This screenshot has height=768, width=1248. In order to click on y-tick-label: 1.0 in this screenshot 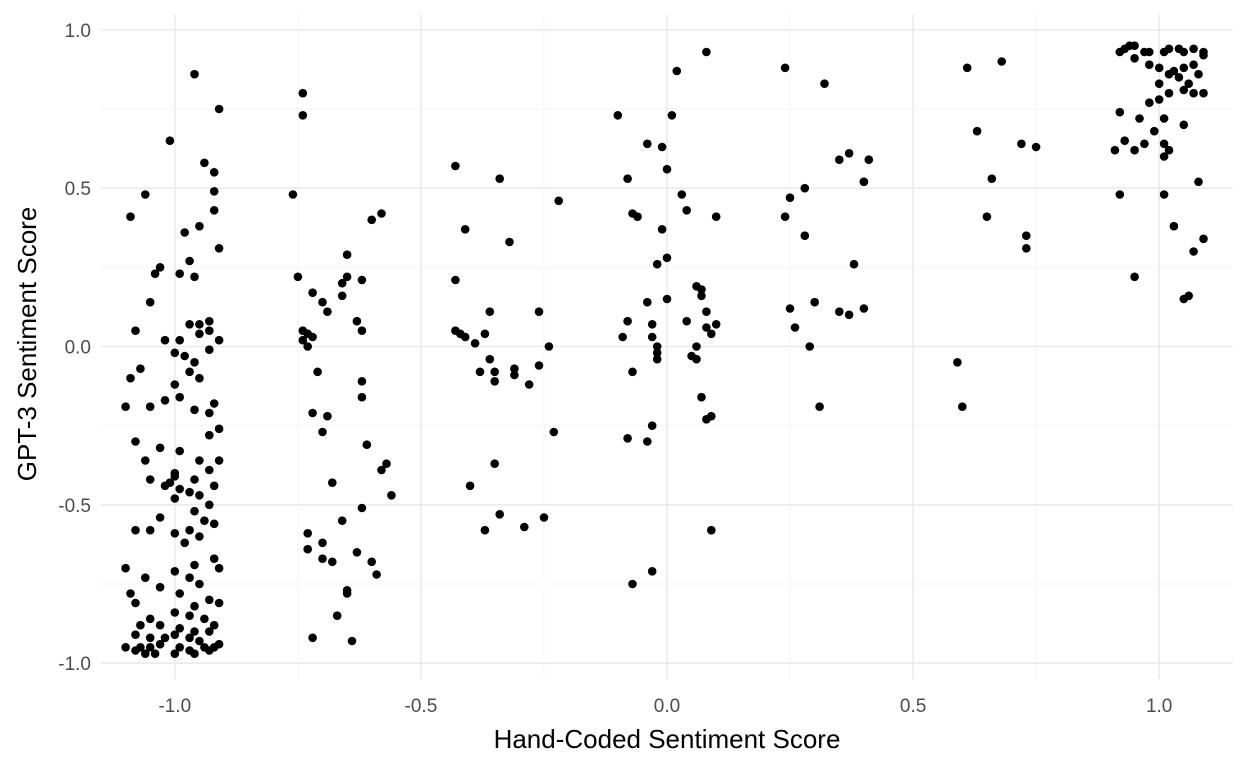, I will do `click(78, 31)`.